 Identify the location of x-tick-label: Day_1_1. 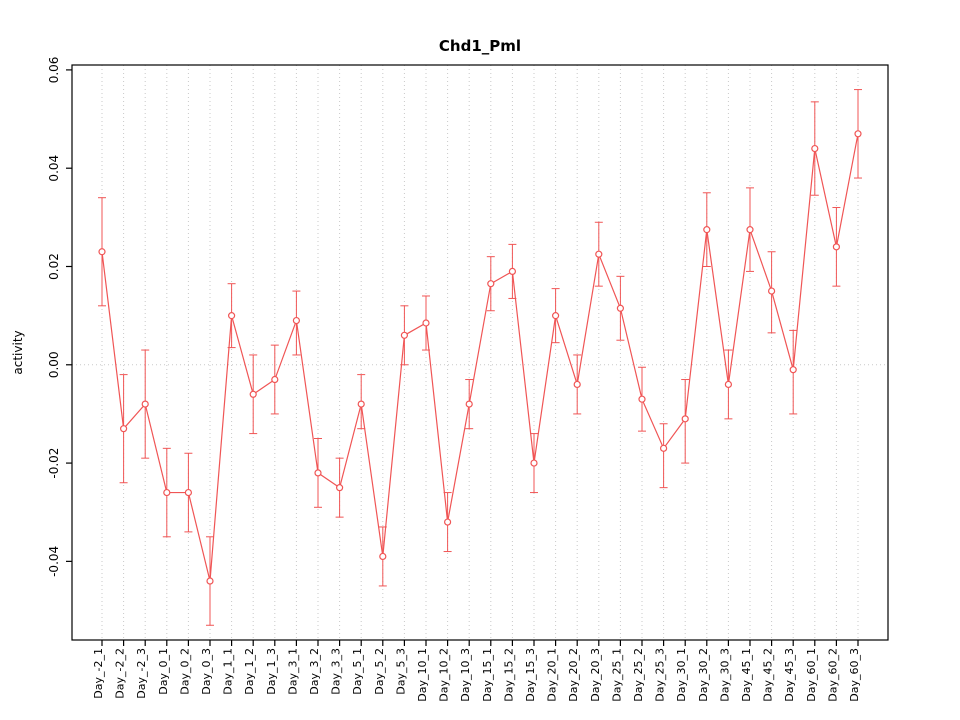
(228, 671).